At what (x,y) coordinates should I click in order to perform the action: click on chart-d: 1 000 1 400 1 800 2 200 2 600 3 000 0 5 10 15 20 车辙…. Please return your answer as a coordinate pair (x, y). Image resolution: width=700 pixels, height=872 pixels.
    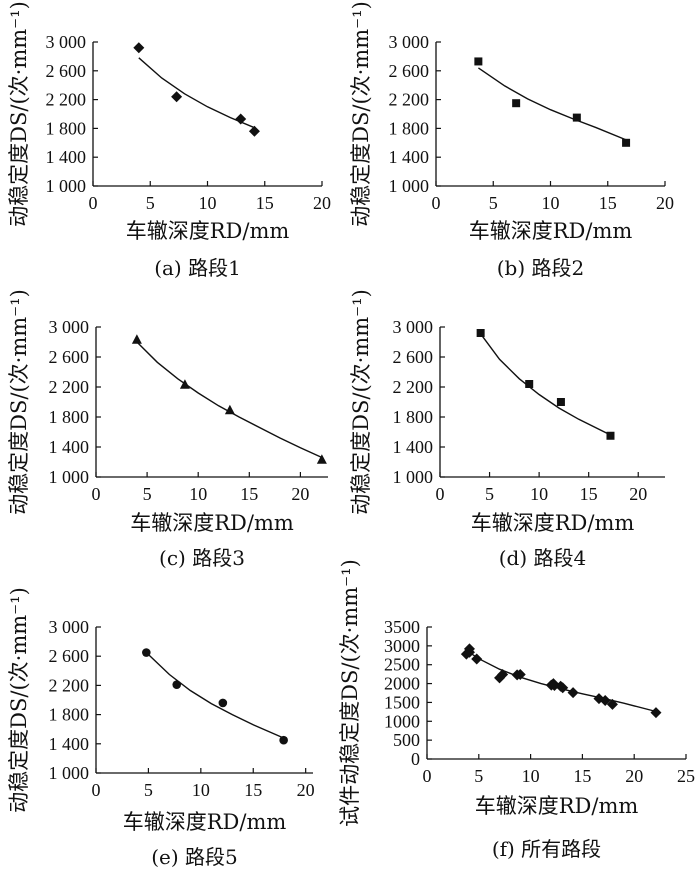
    Looking at the image, I should click on (507, 429).